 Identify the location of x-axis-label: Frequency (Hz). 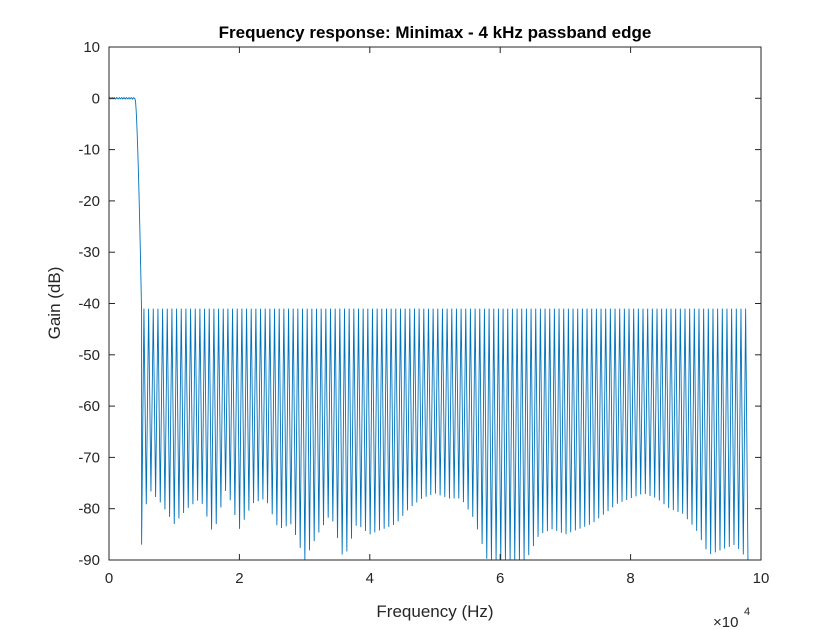
(434, 611).